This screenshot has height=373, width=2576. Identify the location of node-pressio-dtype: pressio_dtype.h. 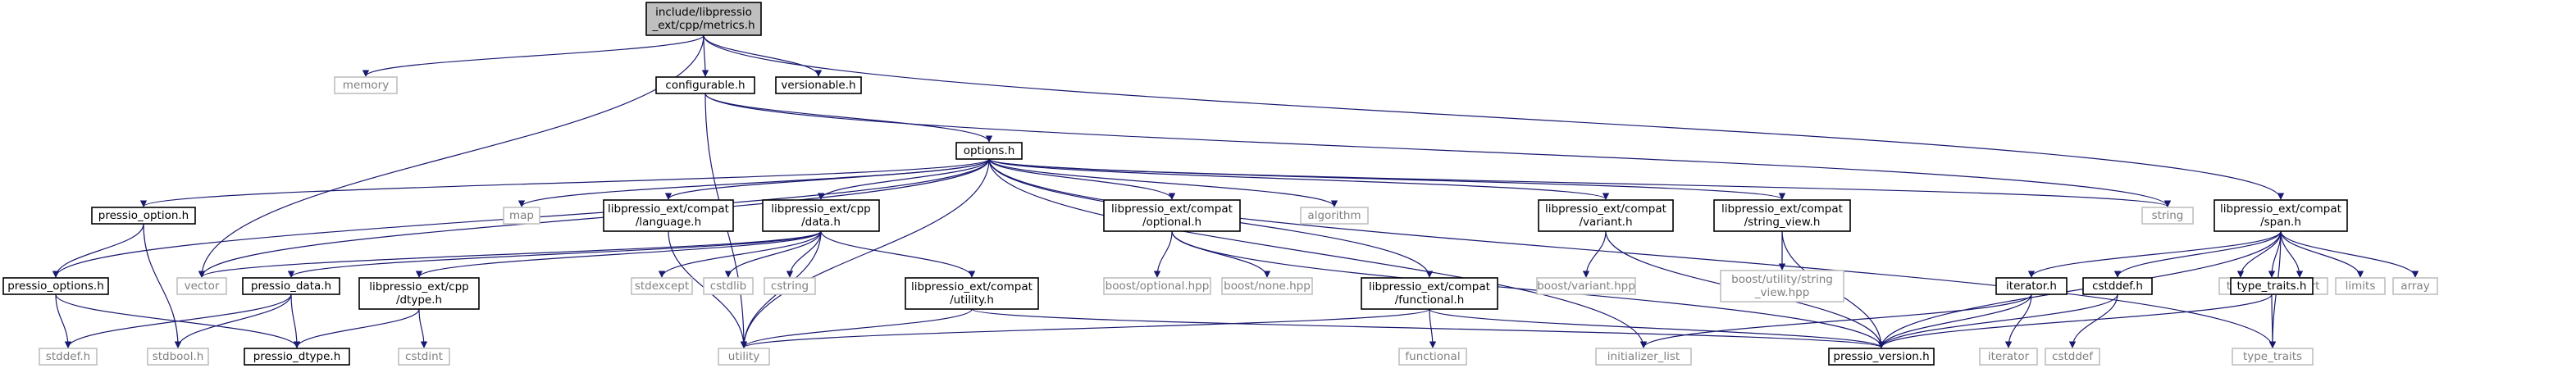
(297, 357).